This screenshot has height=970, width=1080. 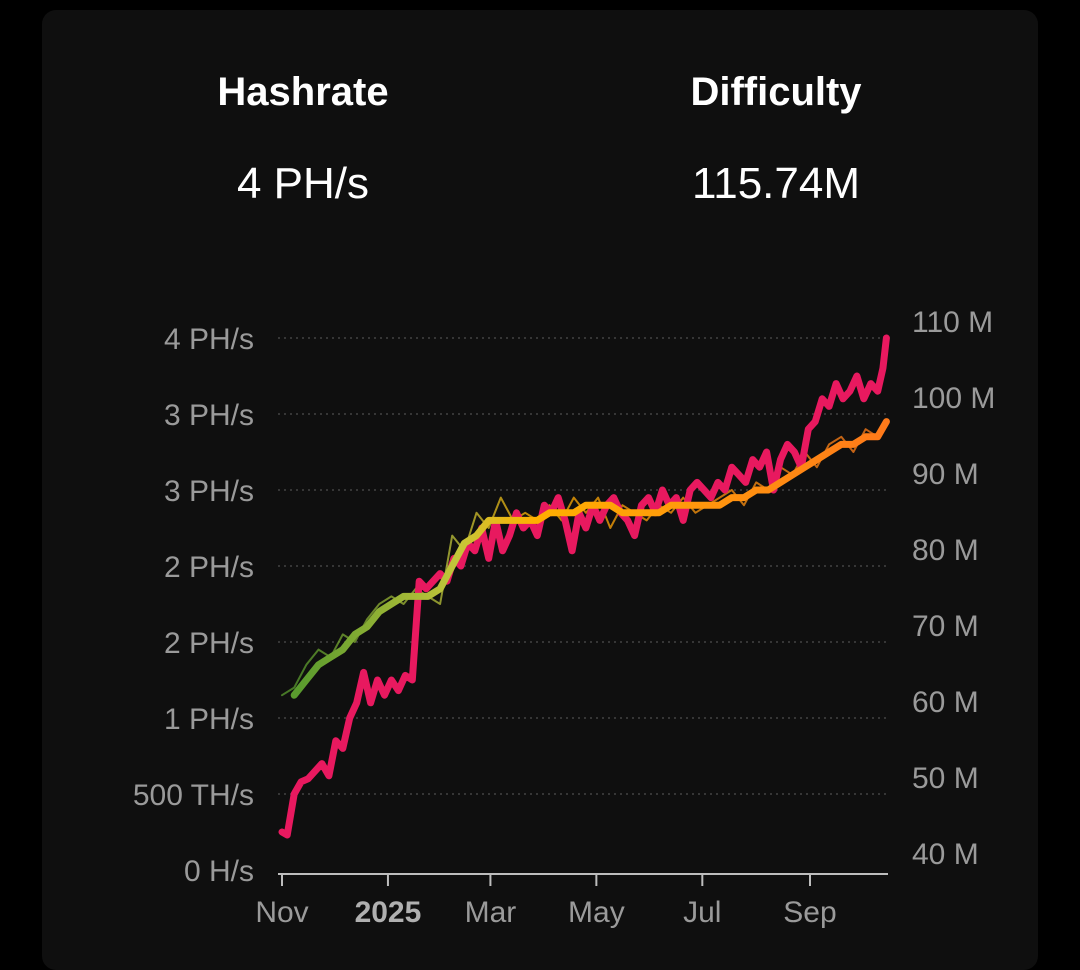 What do you see at coordinates (952, 322) in the screenshot?
I see `right-tick-label: 110 M` at bounding box center [952, 322].